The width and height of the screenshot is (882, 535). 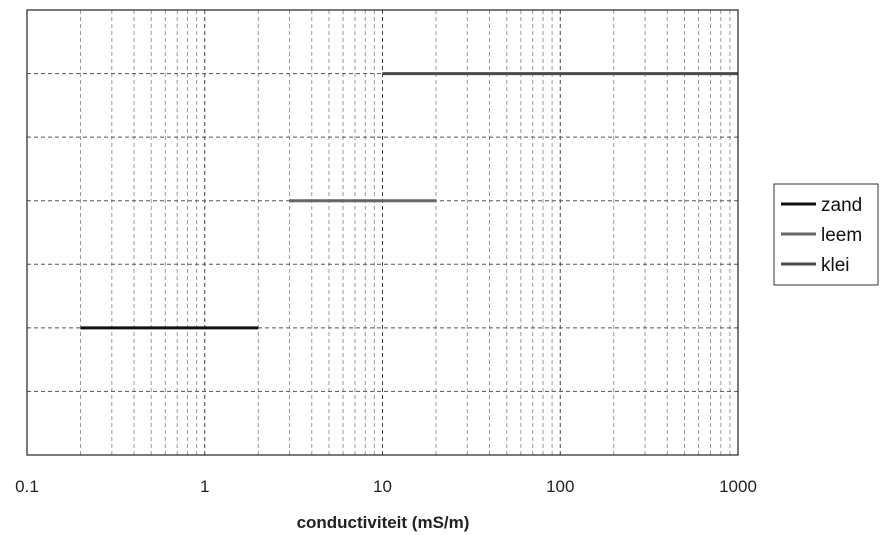 What do you see at coordinates (560, 486) in the screenshot?
I see `x-tick-label: 100` at bounding box center [560, 486].